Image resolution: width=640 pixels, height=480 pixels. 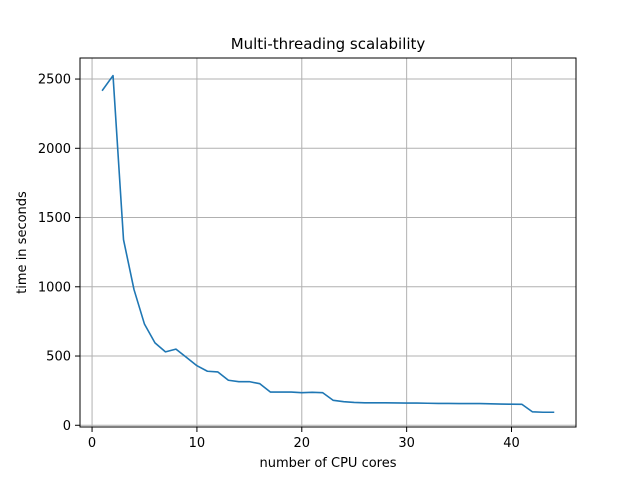 What do you see at coordinates (54, 149) in the screenshot?
I see `y-tick-label: 2000` at bounding box center [54, 149].